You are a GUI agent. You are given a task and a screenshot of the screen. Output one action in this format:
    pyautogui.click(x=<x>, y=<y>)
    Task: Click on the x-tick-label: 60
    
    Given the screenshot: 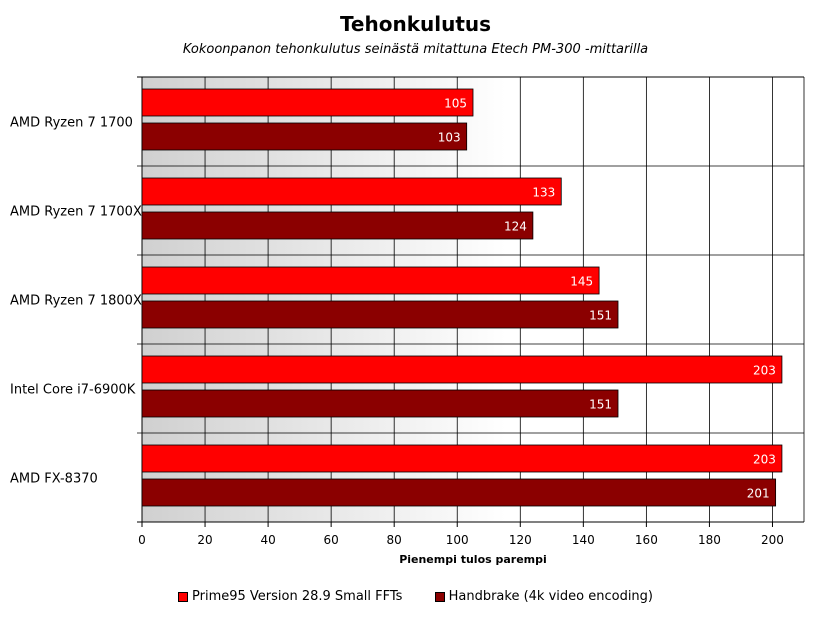 What is the action you would take?
    pyautogui.click(x=331, y=540)
    